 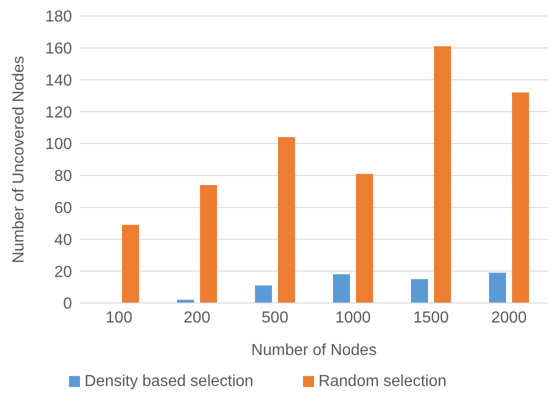 What do you see at coordinates (58, 81) in the screenshot?
I see `y-tick-label: 140` at bounding box center [58, 81].